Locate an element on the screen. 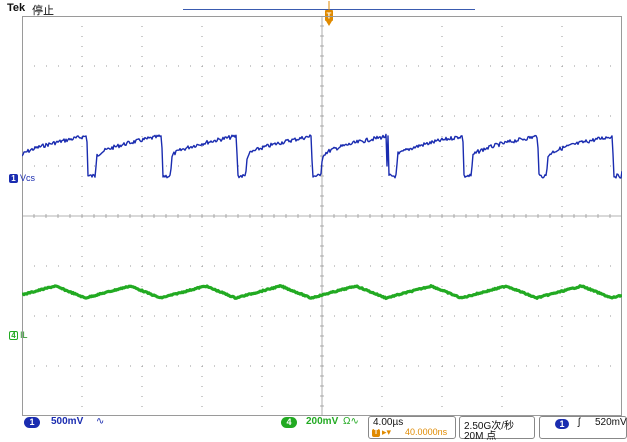  ch1-name-label: Vcs is located at coordinates (28, 178).